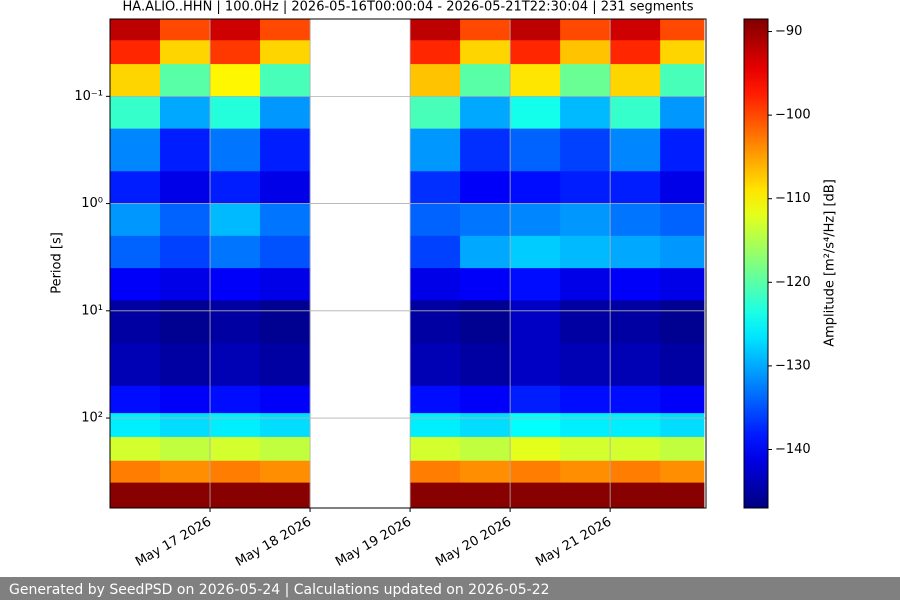 This screenshot has width=900, height=600. I want to click on y-tick-label: 10¹, so click(92, 310).